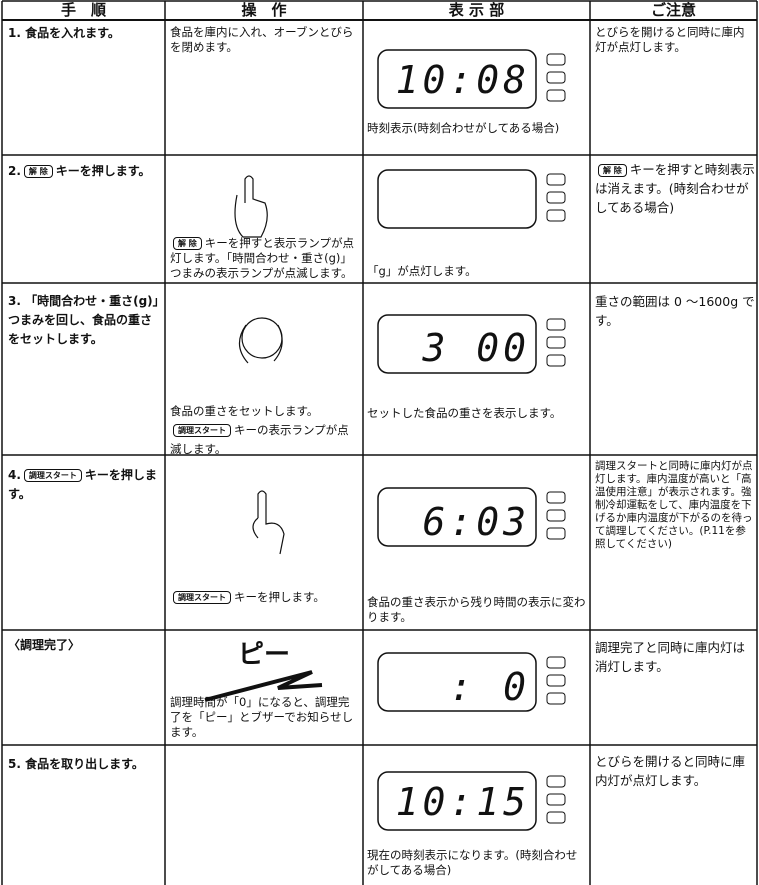 The image size is (759, 885). What do you see at coordinates (422, 271) in the screenshot?
I see `caption: 「g」が点灯します。` at bounding box center [422, 271].